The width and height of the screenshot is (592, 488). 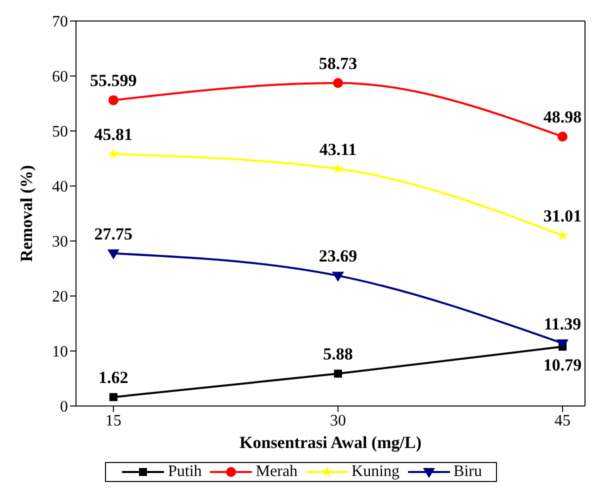 What do you see at coordinates (338, 421) in the screenshot?
I see `x-tick-label: 30` at bounding box center [338, 421].